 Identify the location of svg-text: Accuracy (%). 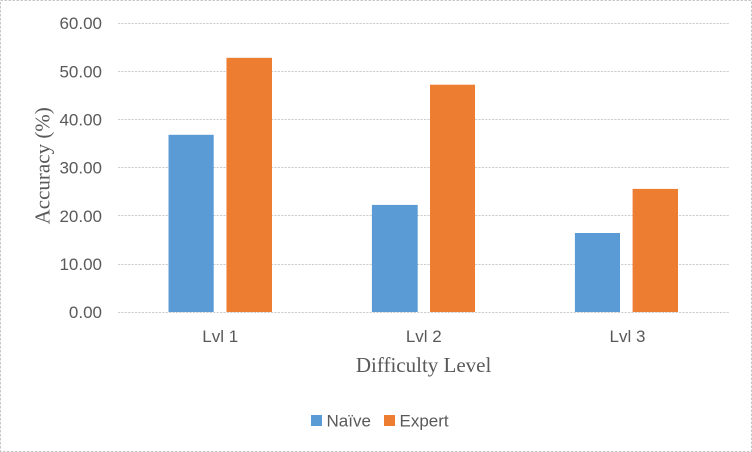
(43, 165).